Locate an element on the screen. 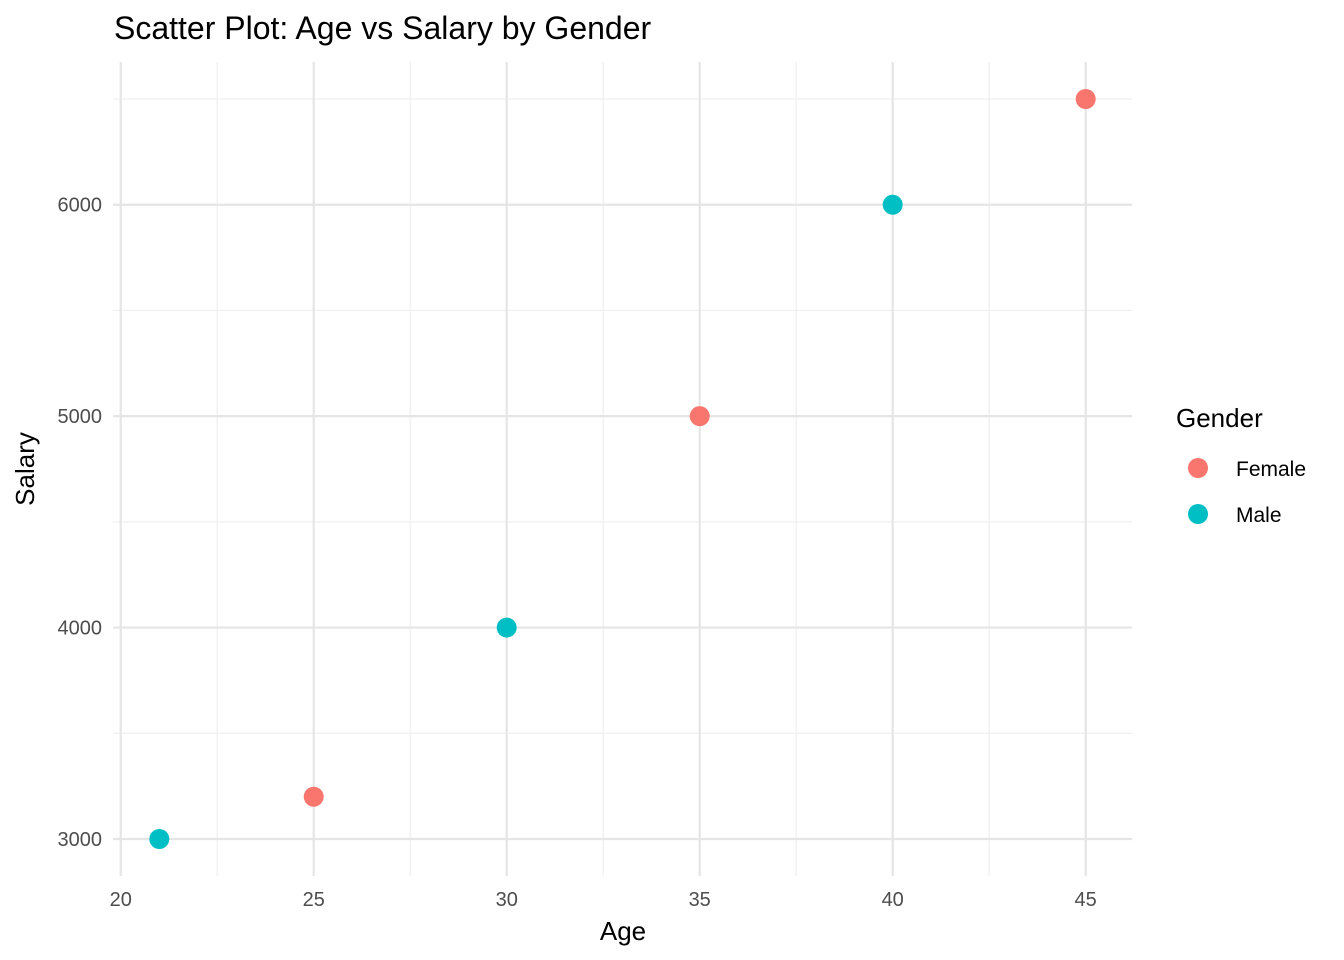 This screenshot has width=1344, height=960. legend: Gender Female Male is located at coordinates (1241, 465).